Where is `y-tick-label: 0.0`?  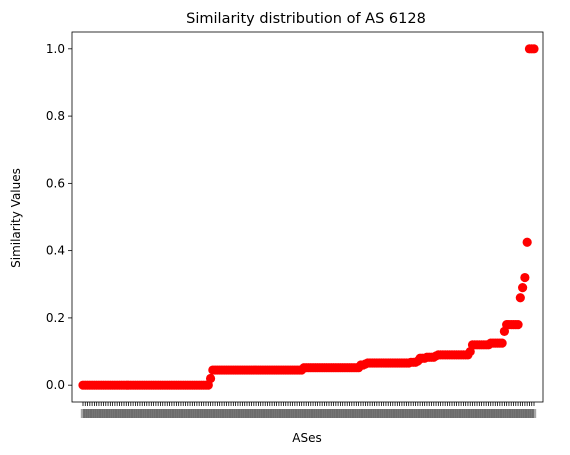 y-tick-label: 0.0 is located at coordinates (55, 385).